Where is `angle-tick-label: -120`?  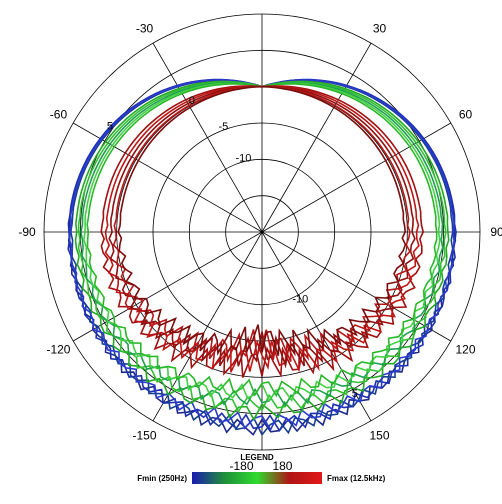 angle-tick-label: -120 is located at coordinates (58, 350).